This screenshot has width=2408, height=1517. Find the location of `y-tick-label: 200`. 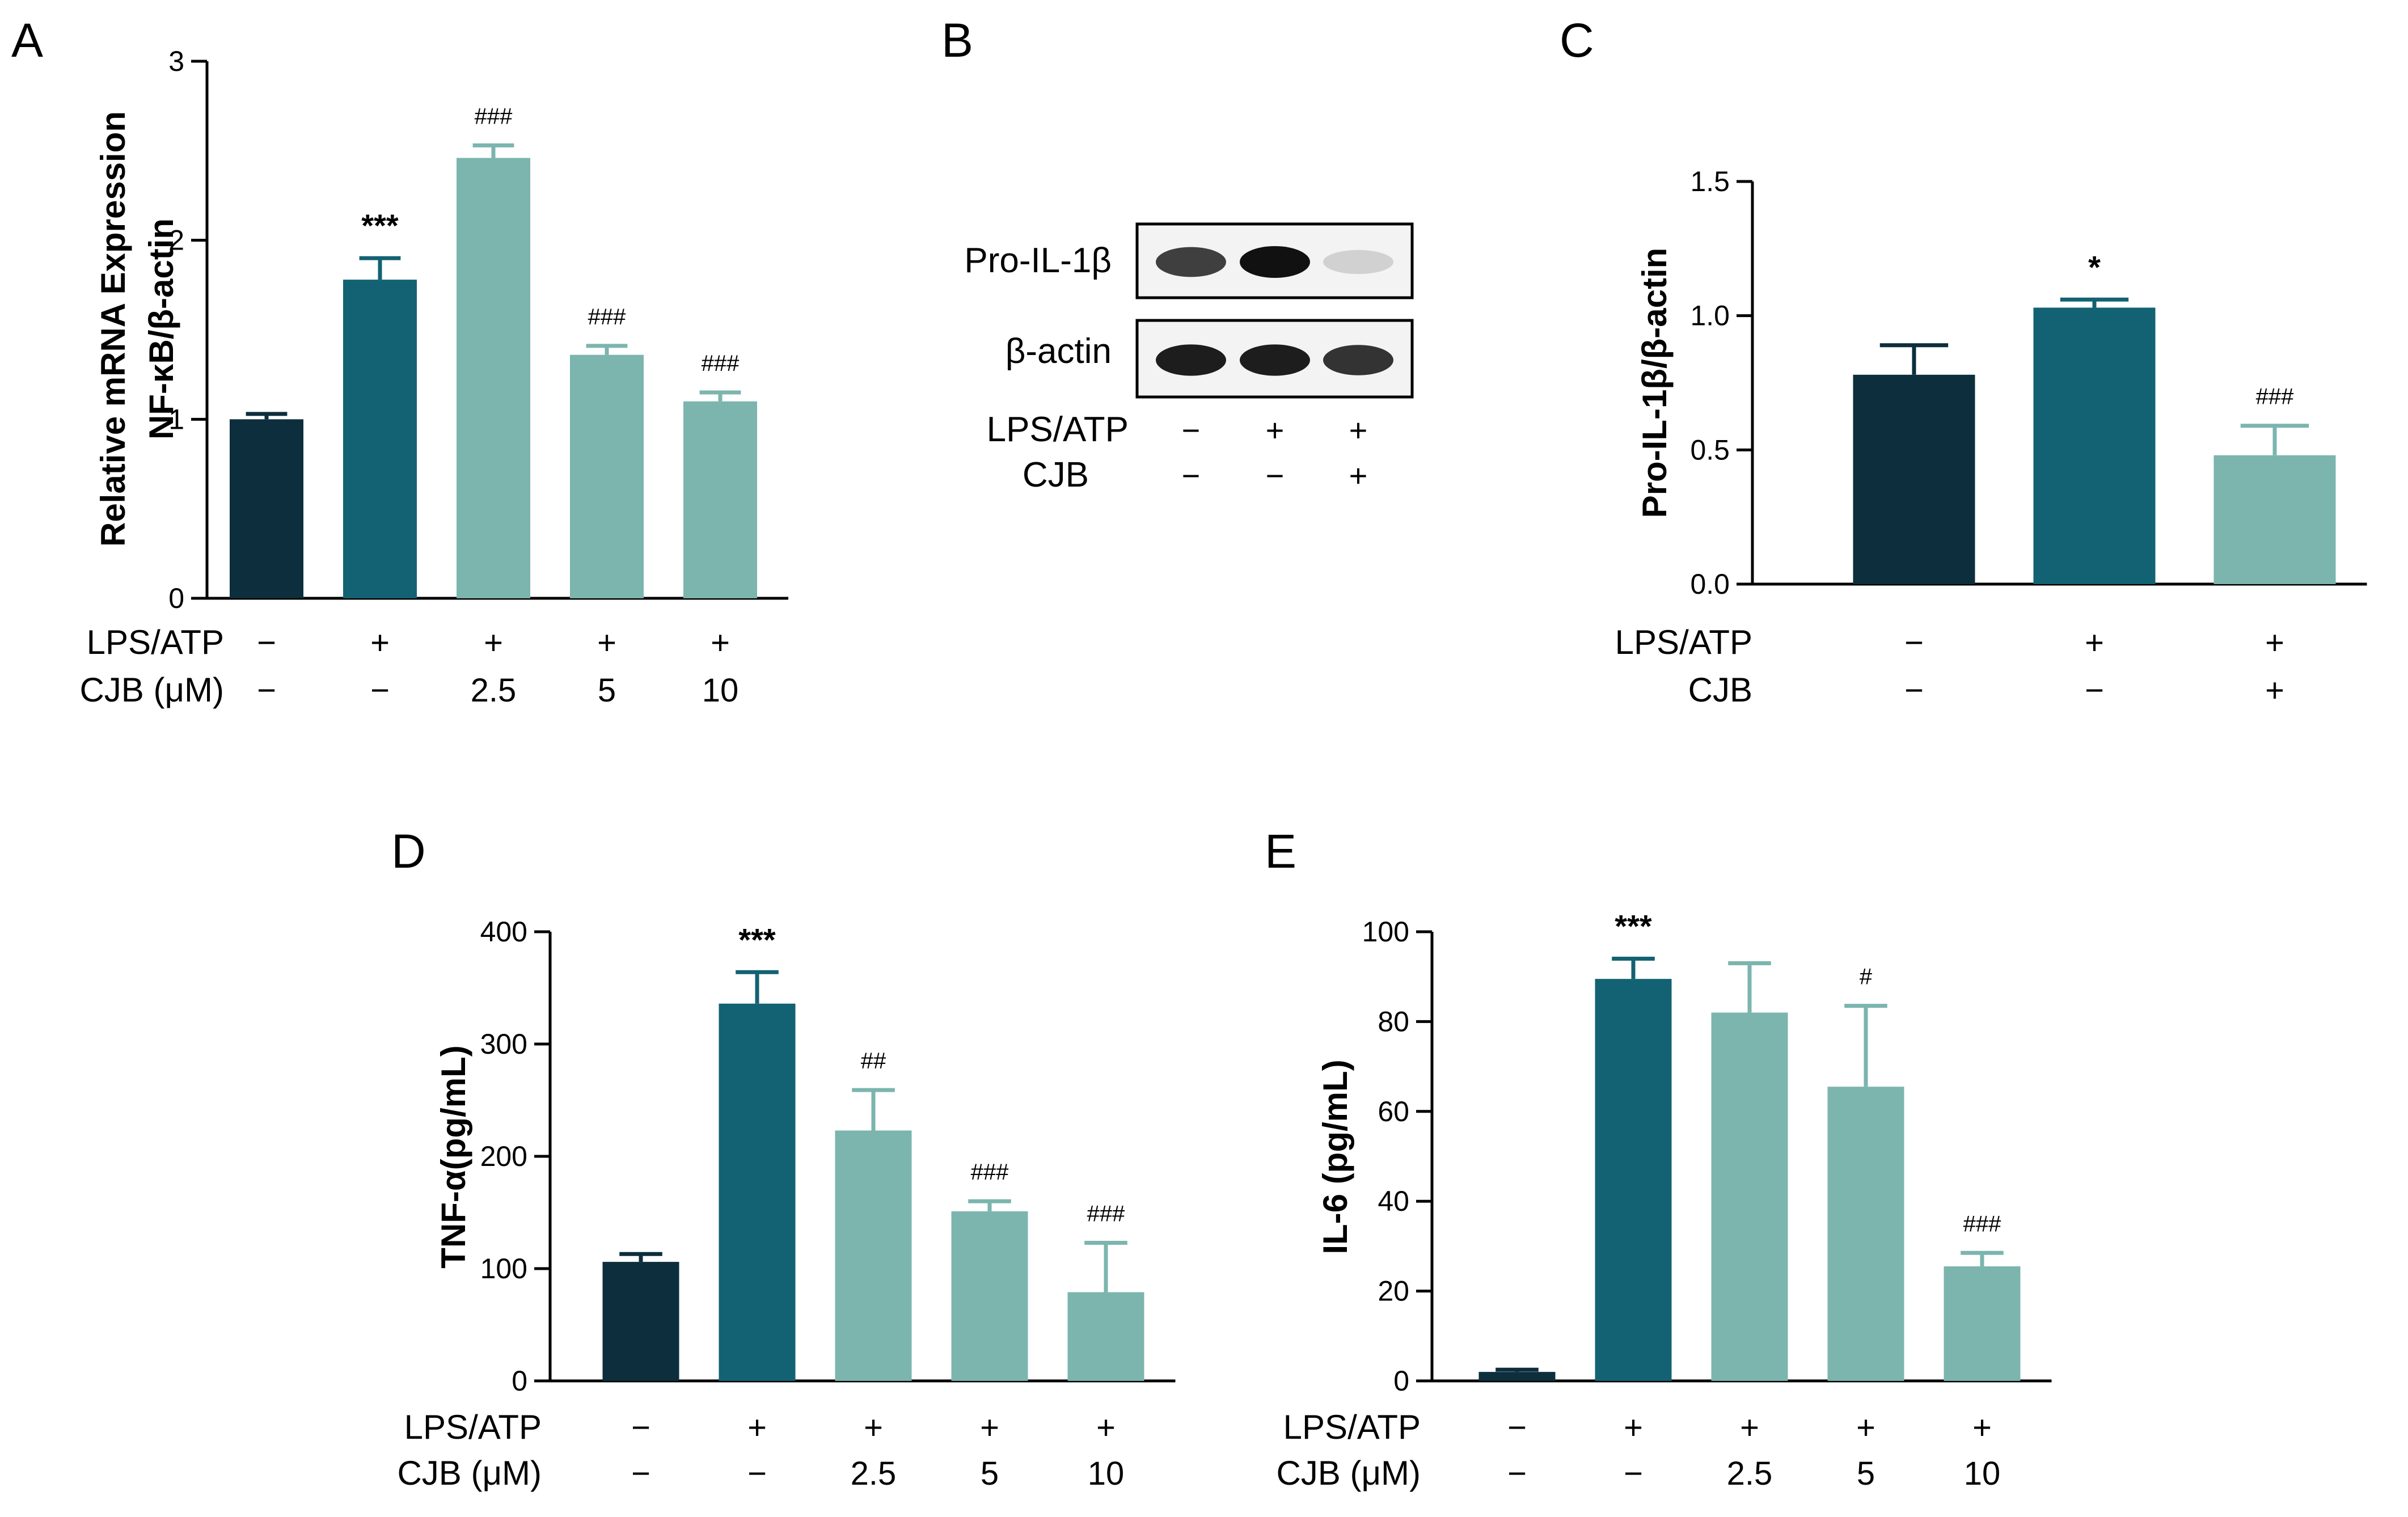

y-tick-label: 200 is located at coordinates (503, 1156).